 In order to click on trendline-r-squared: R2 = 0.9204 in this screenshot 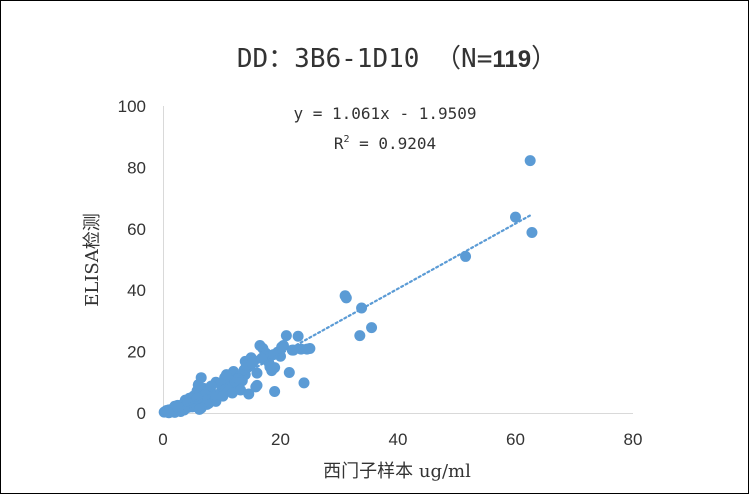, I will do `click(385, 143)`.